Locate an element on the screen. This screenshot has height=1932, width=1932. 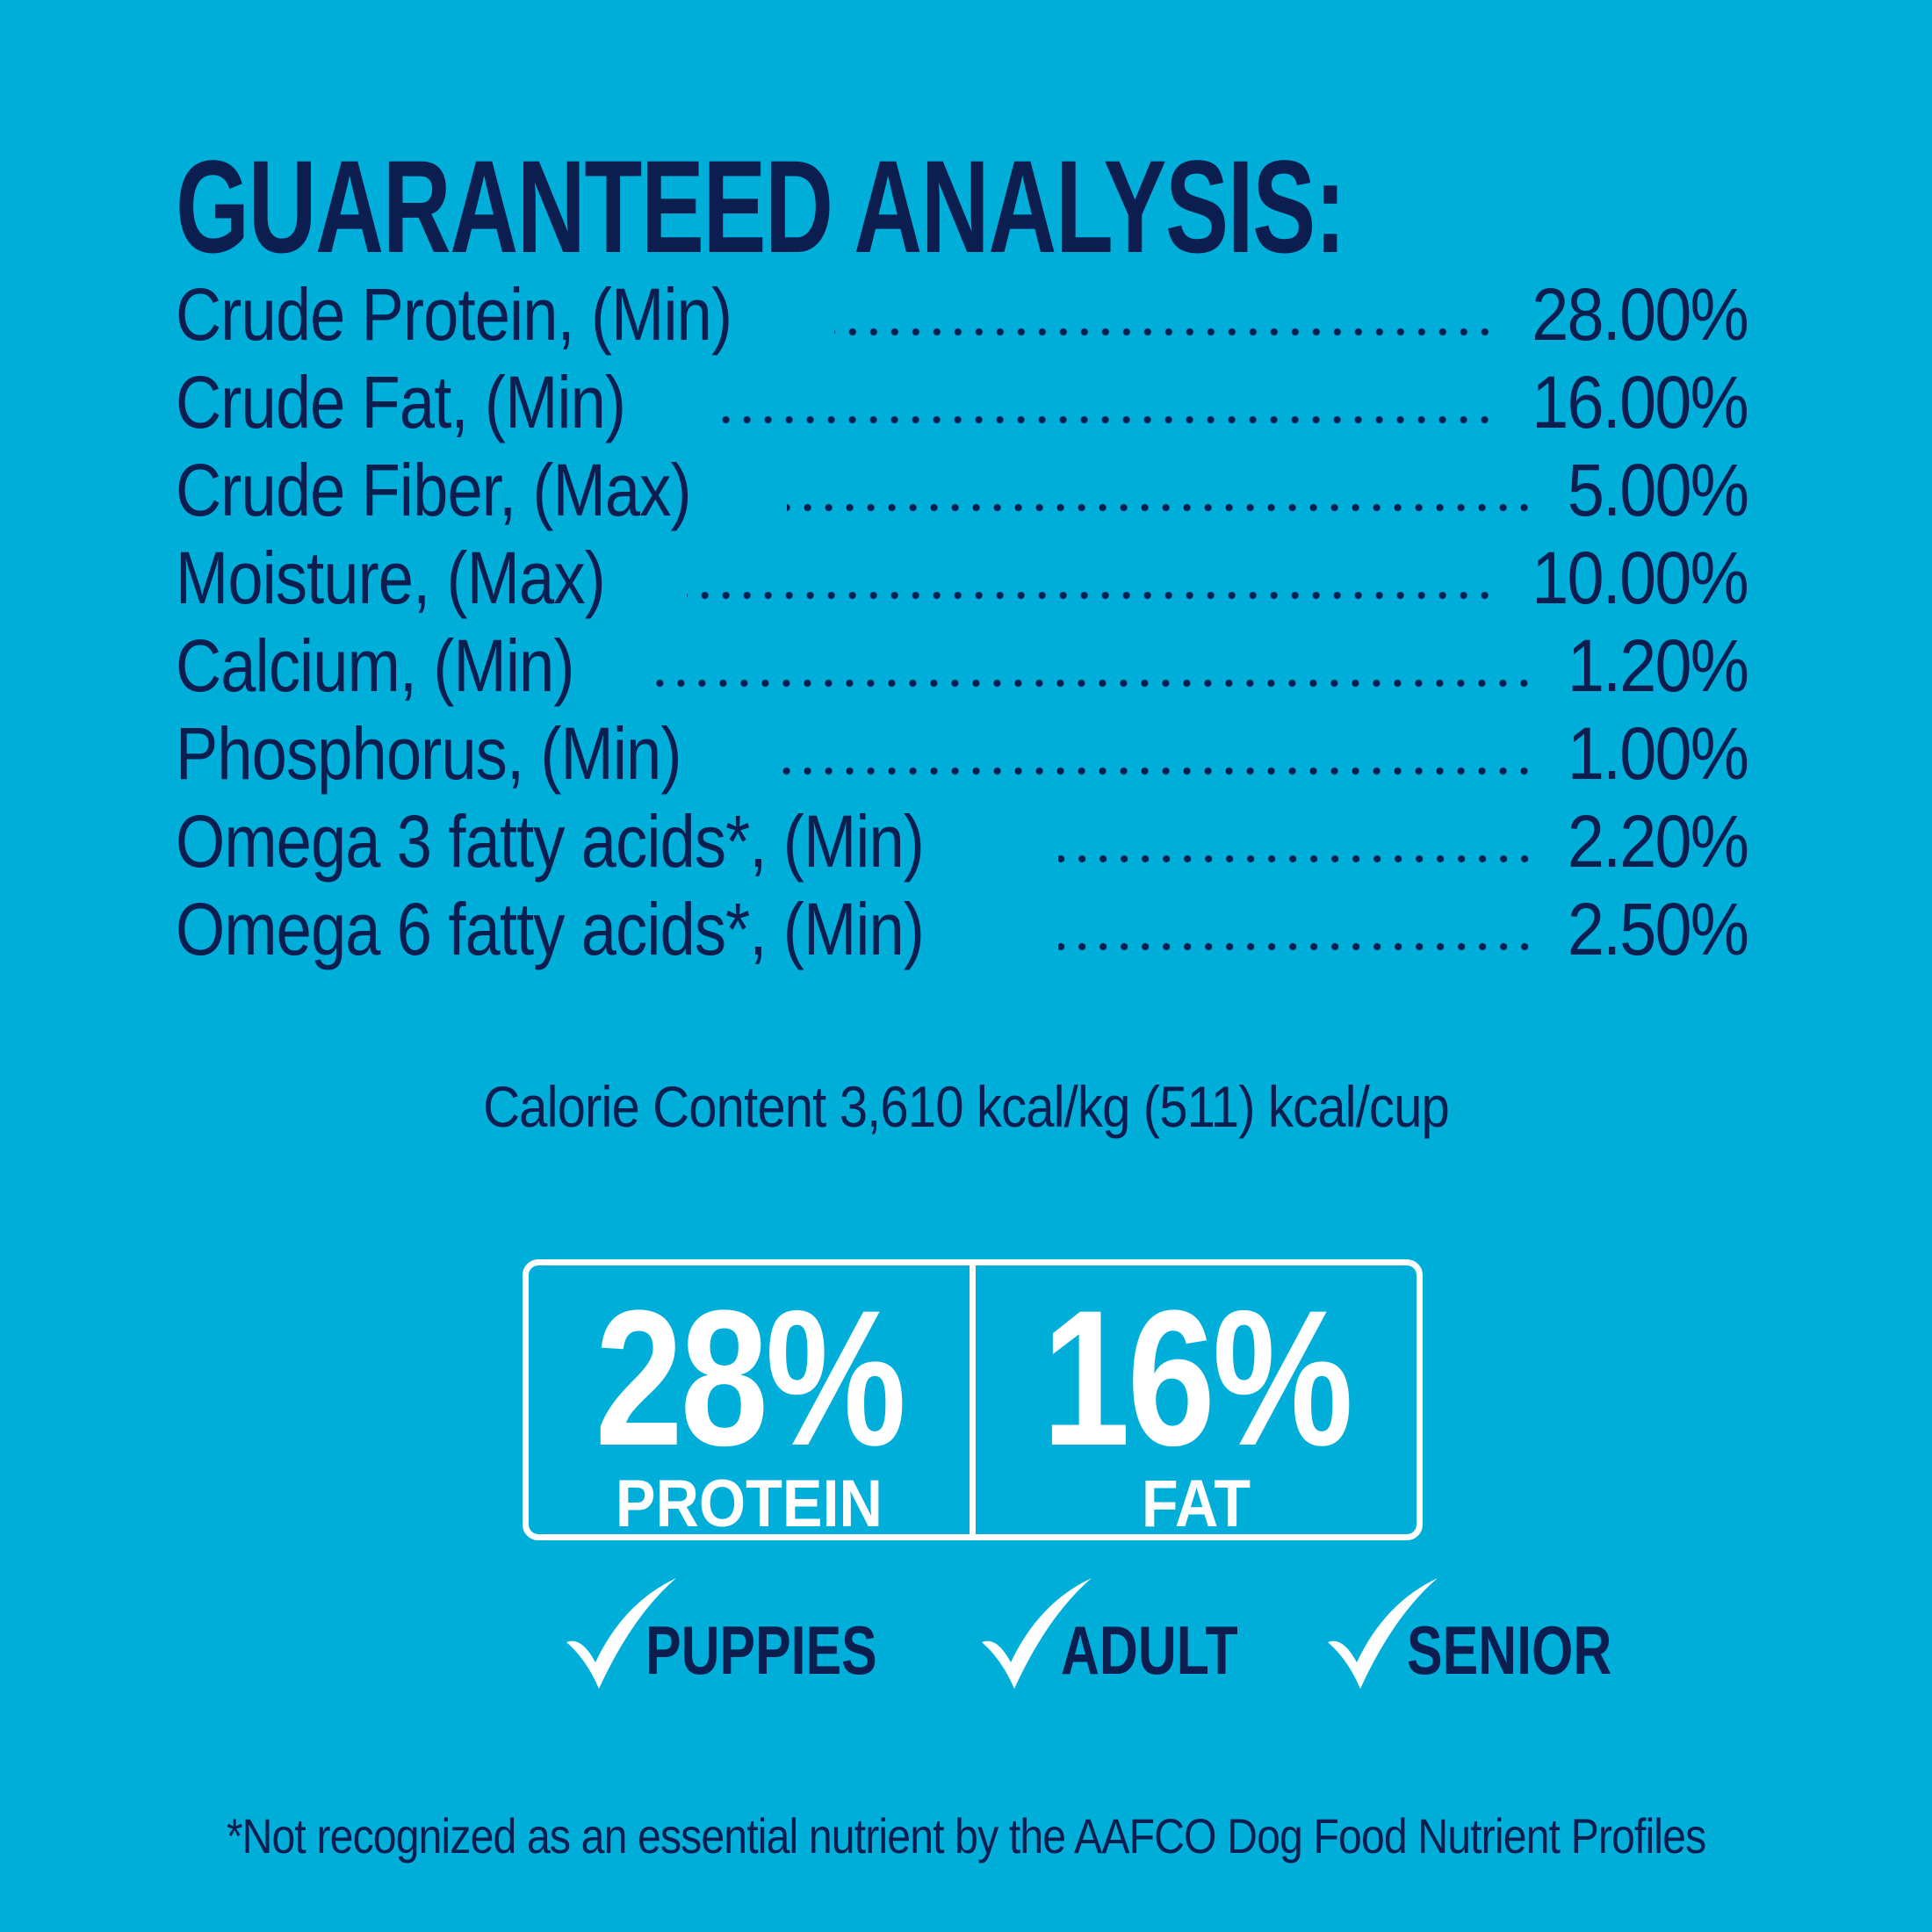
row-value: 16.00% is located at coordinates (1640, 402).